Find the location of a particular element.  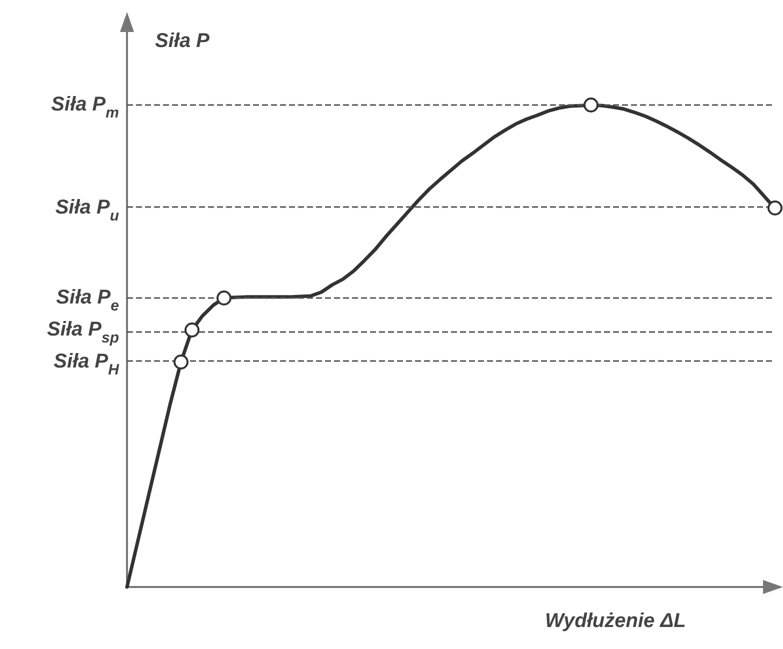

y-axis-title: Siła P is located at coordinates (182, 41).